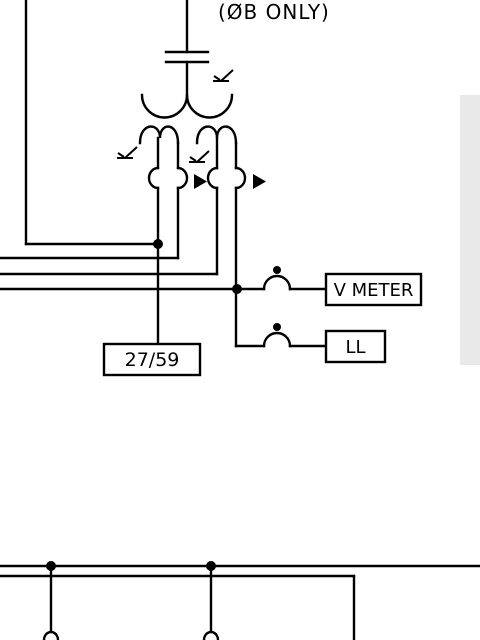  What do you see at coordinates (187, 106) in the screenshot?
I see `transformer-primary` at bounding box center [187, 106].